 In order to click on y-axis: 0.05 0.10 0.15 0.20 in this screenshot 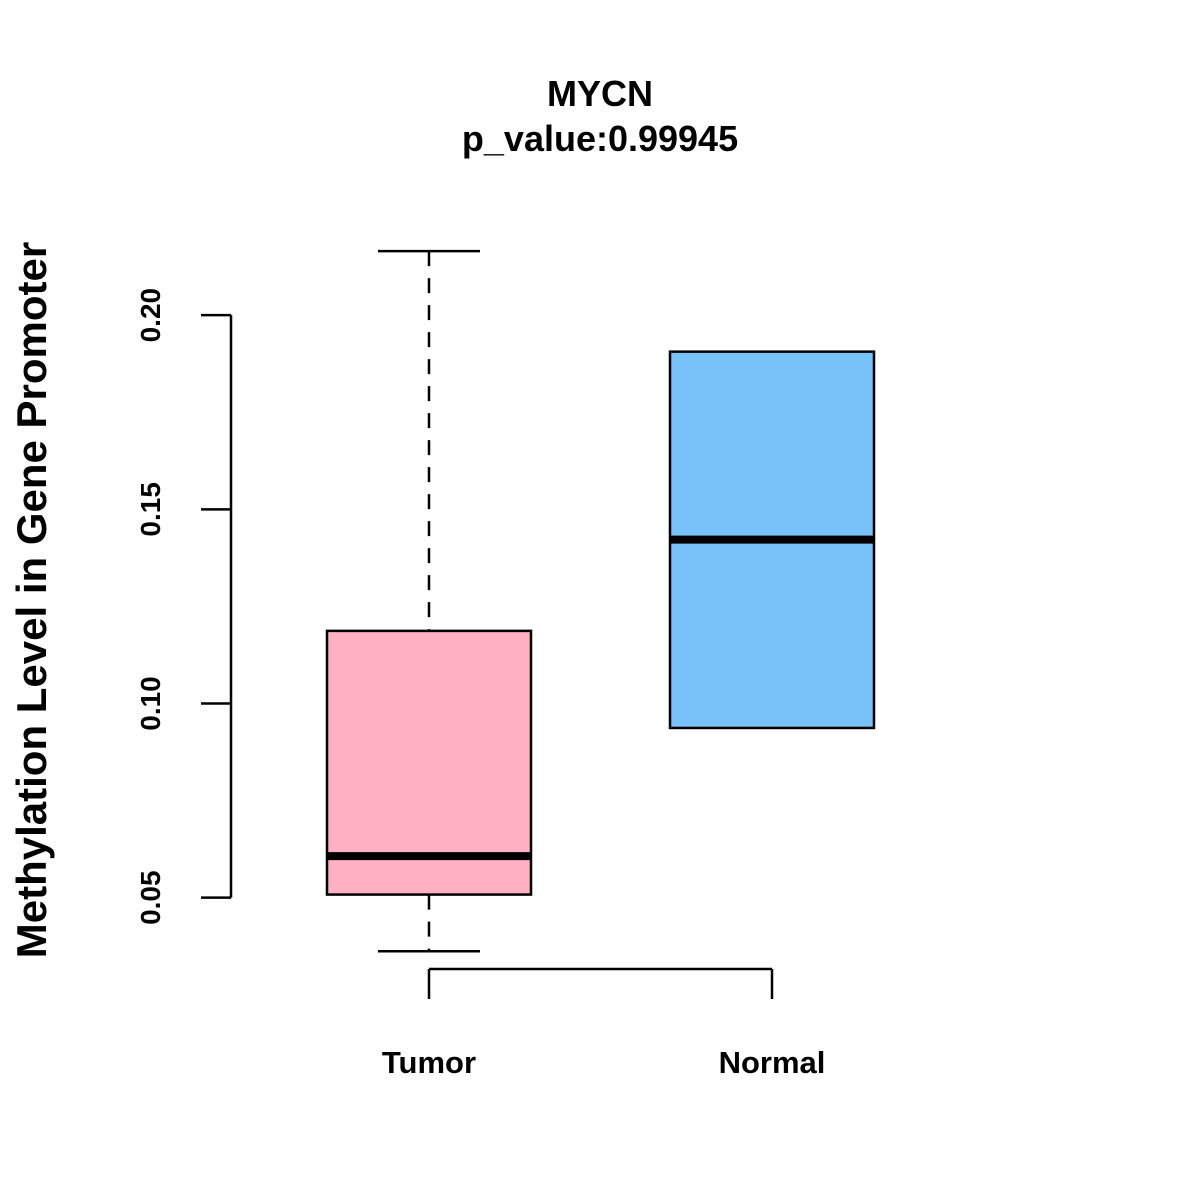, I will do `click(184, 606)`.